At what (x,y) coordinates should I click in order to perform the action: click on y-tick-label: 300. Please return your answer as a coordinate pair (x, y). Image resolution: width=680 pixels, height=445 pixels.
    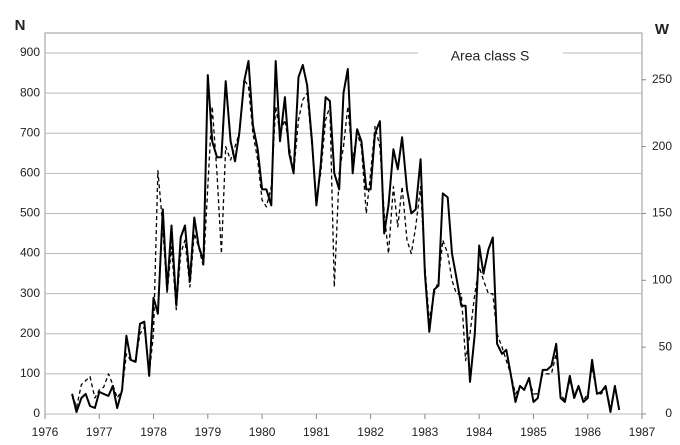
    Looking at the image, I should click on (30, 293).